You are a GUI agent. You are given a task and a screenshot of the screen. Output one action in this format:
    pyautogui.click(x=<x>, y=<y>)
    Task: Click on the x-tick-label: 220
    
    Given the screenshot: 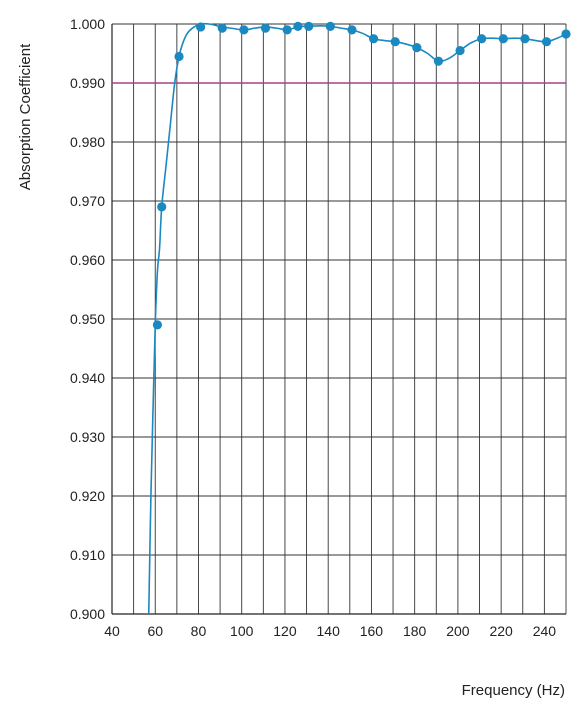 What is the action you would take?
    pyautogui.click(x=501, y=631)
    